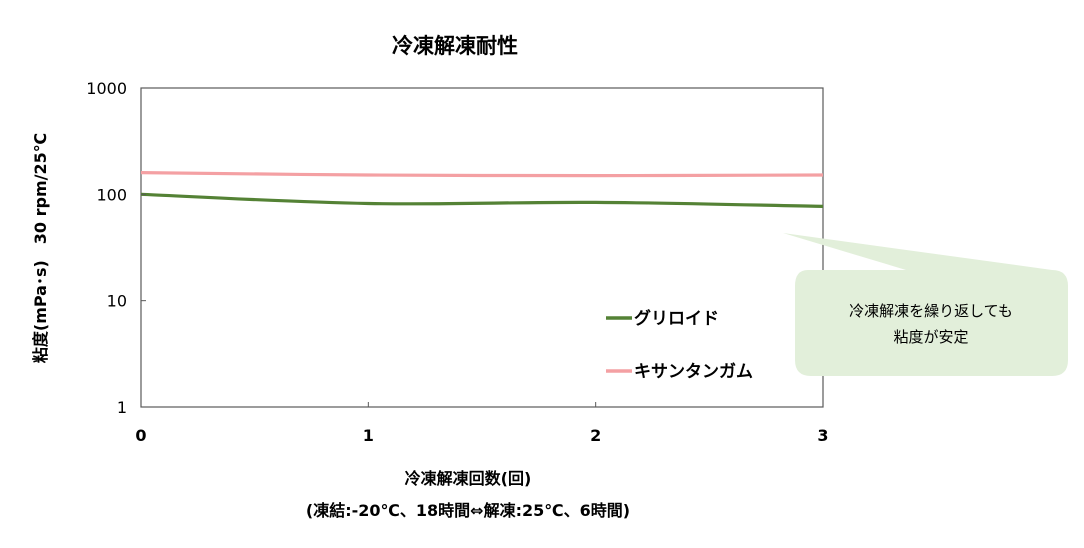 The height and width of the screenshot is (548, 1084). Describe the element at coordinates (116, 248) in the screenshot. I see `y-axis: 1 10 100 1000` at that location.